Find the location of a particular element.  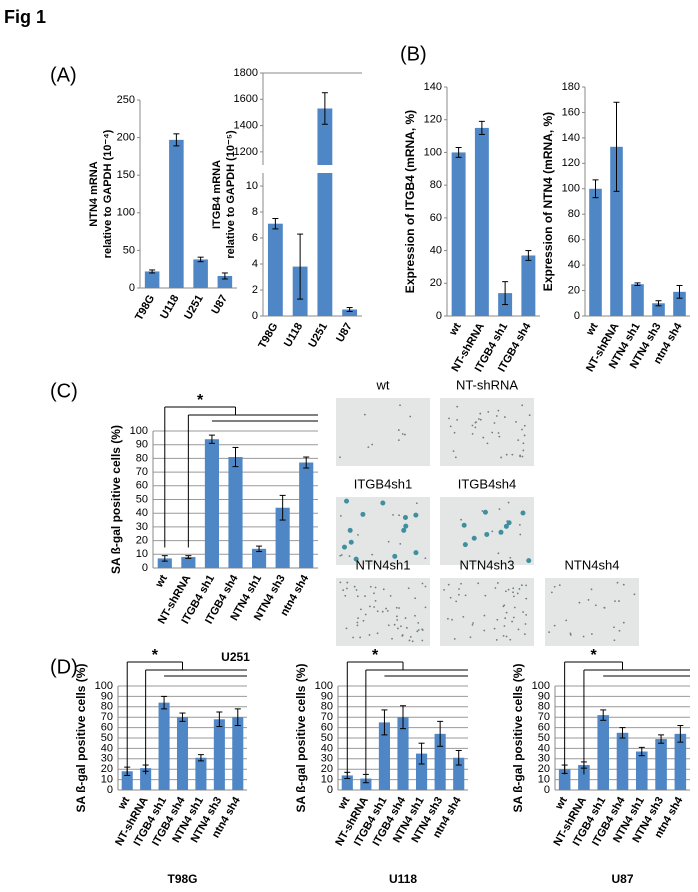

micrograph is located at coordinates (487, 432).